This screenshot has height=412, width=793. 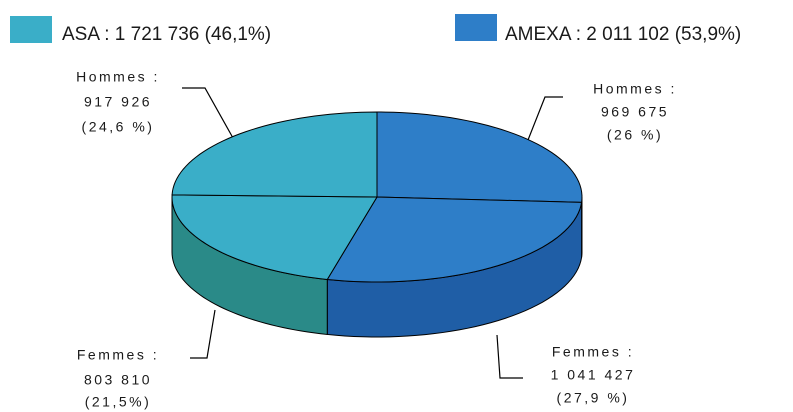 I want to click on slice-label: (26 %), so click(x=635, y=135).